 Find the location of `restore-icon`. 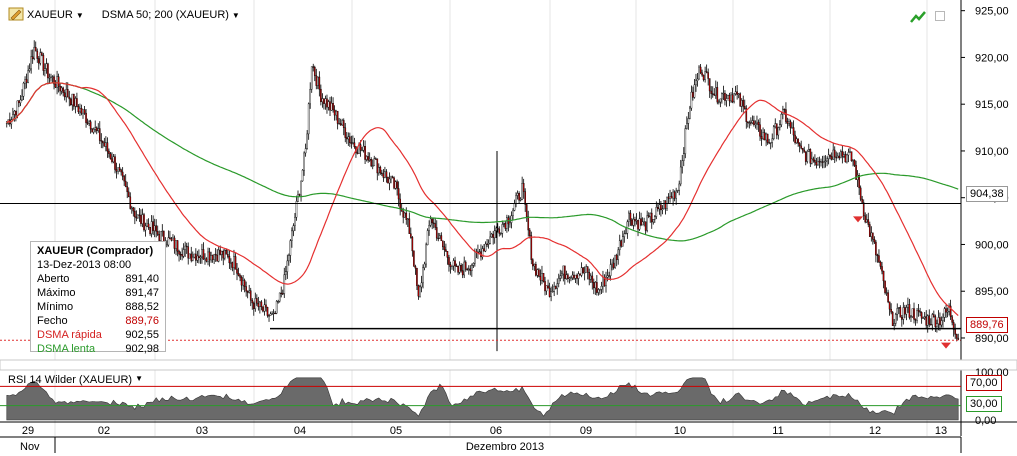

restore-icon is located at coordinates (940, 16).